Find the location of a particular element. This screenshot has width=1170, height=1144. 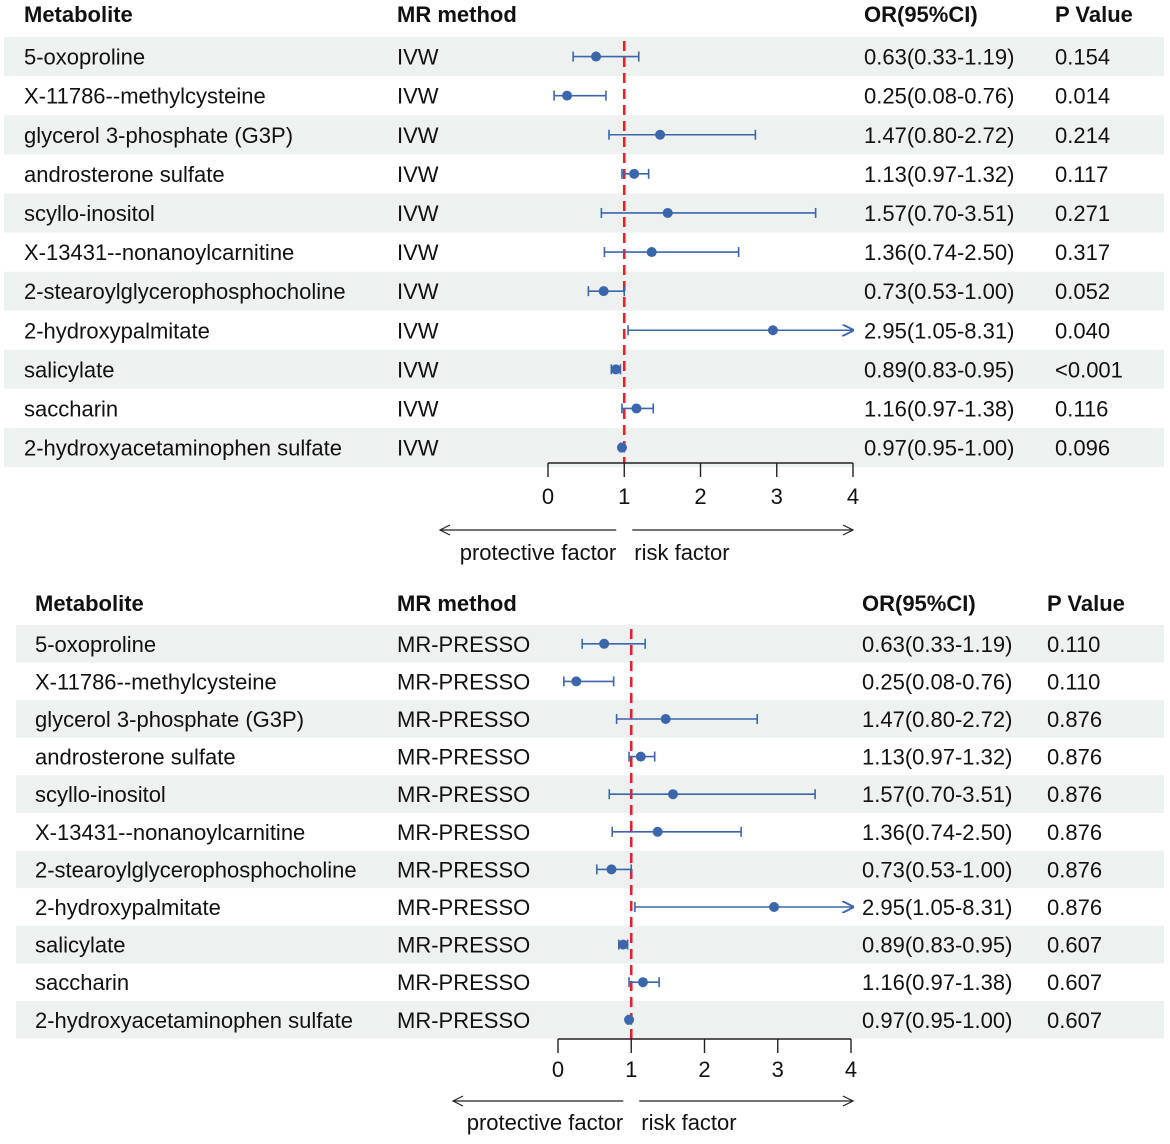

header-p-value: P Value is located at coordinates (1086, 603).